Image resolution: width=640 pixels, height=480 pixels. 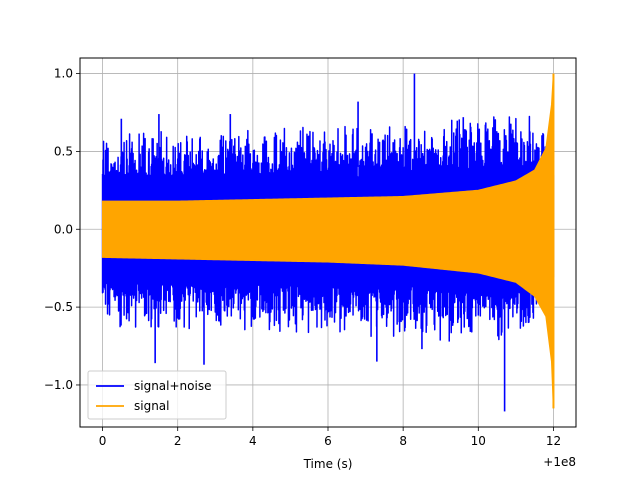 I want to click on x-tick-label: 4, so click(x=253, y=441).